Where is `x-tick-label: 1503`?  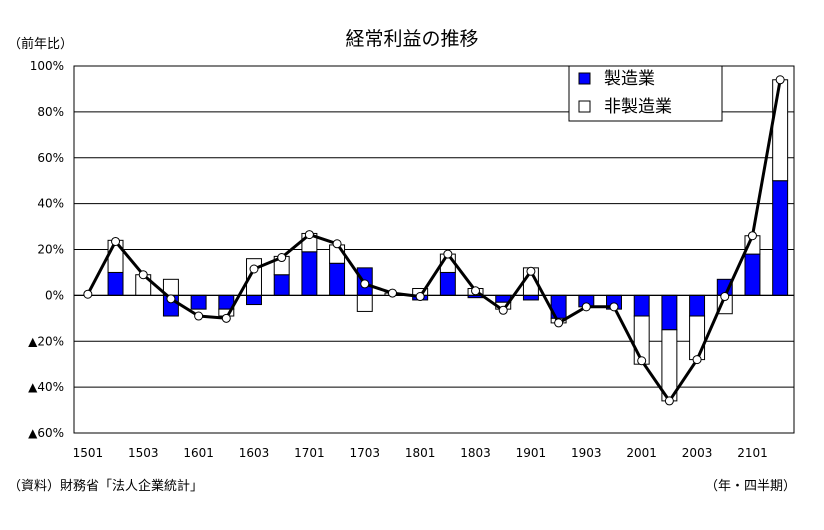 x-tick-label: 1503 is located at coordinates (143, 453).